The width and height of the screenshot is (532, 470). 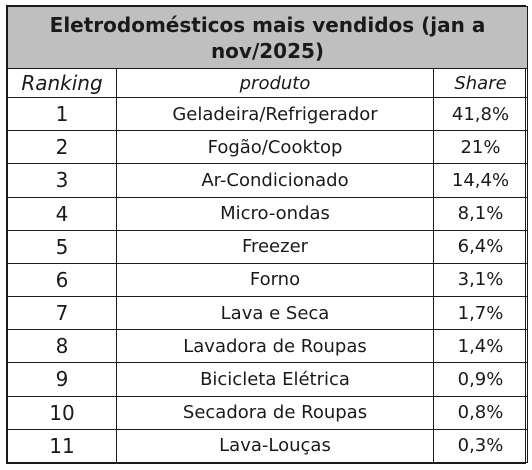 I want to click on share-cell: 0,8%, so click(x=480, y=412).